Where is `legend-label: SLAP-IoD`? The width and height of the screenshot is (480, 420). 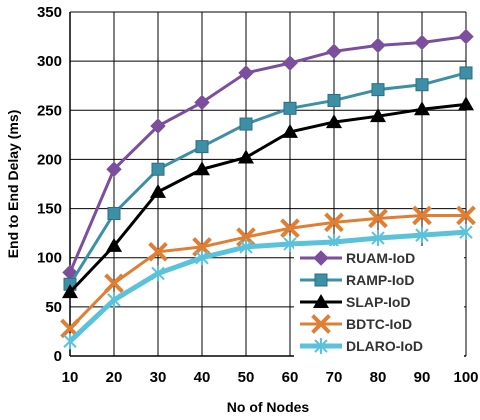 legend-label: SLAP-IoD is located at coordinates (378, 302).